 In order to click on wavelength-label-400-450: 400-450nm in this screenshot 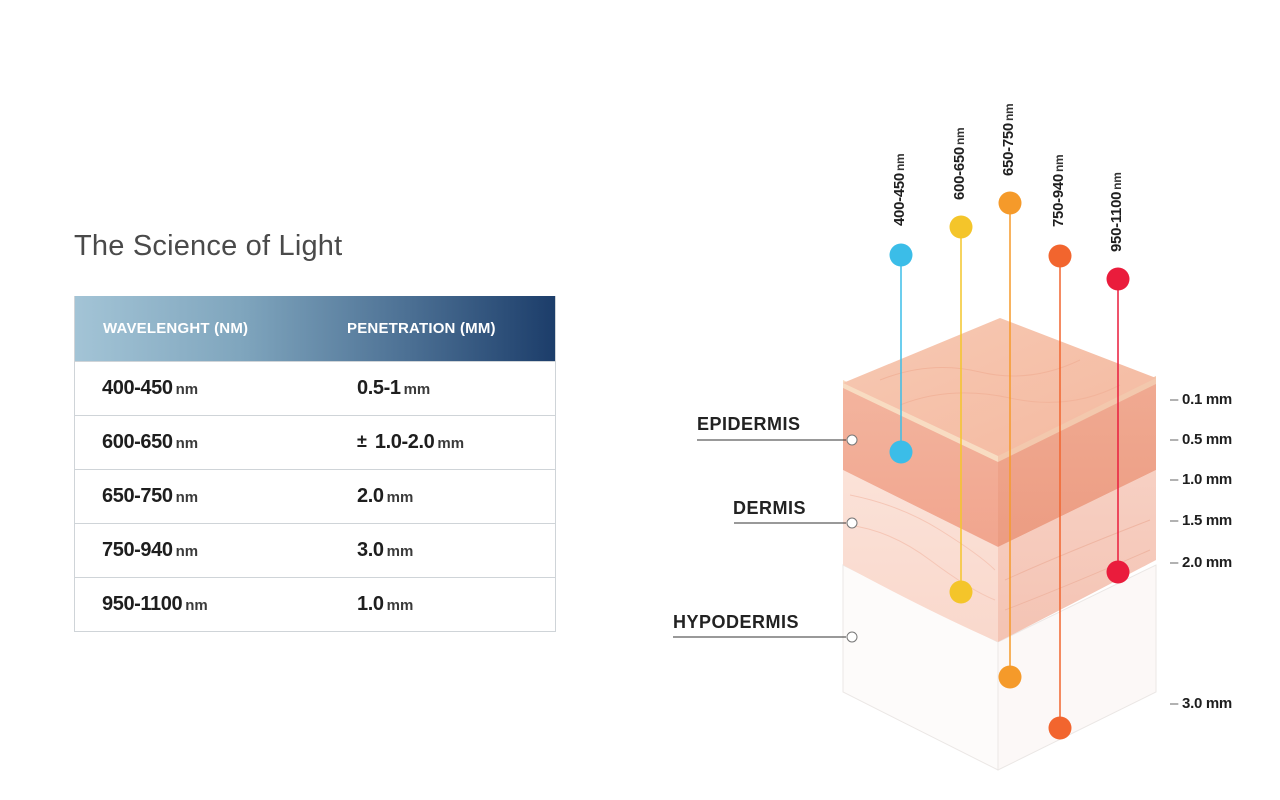, I will do `click(899, 189)`.